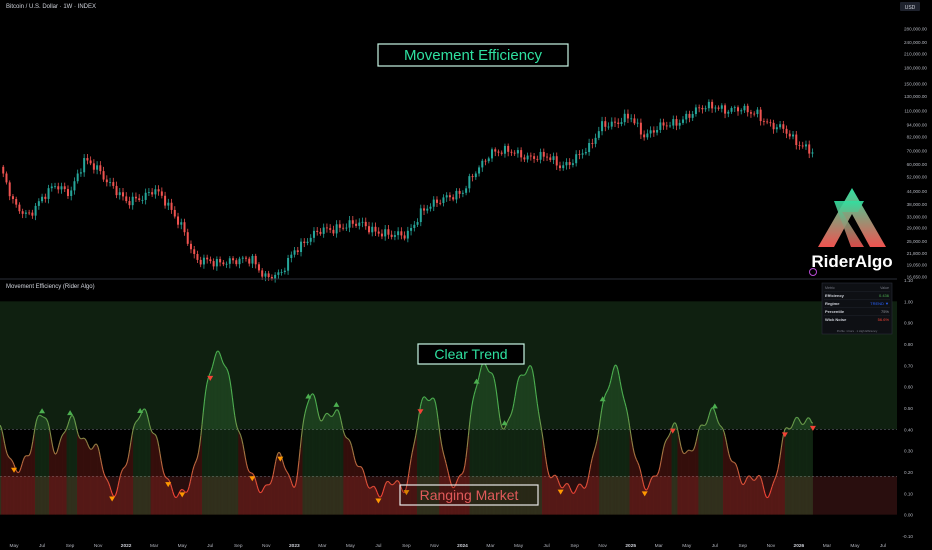  What do you see at coordinates (813, 272) in the screenshot?
I see `object-tree-icon` at bounding box center [813, 272].